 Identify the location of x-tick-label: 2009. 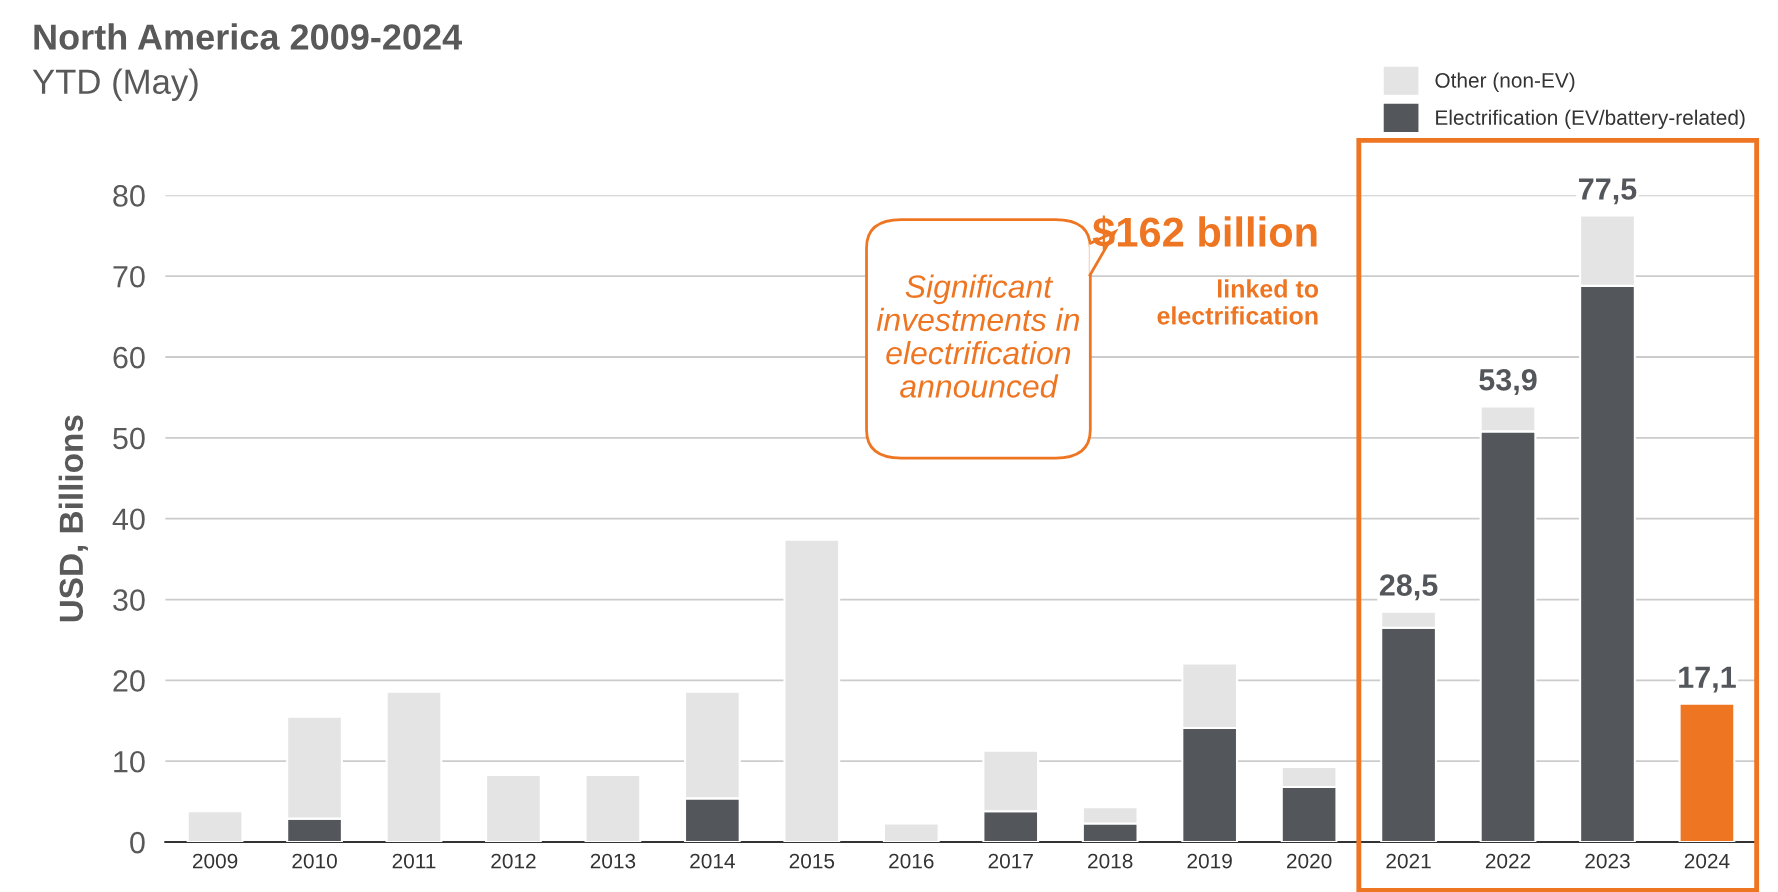
(215, 861).